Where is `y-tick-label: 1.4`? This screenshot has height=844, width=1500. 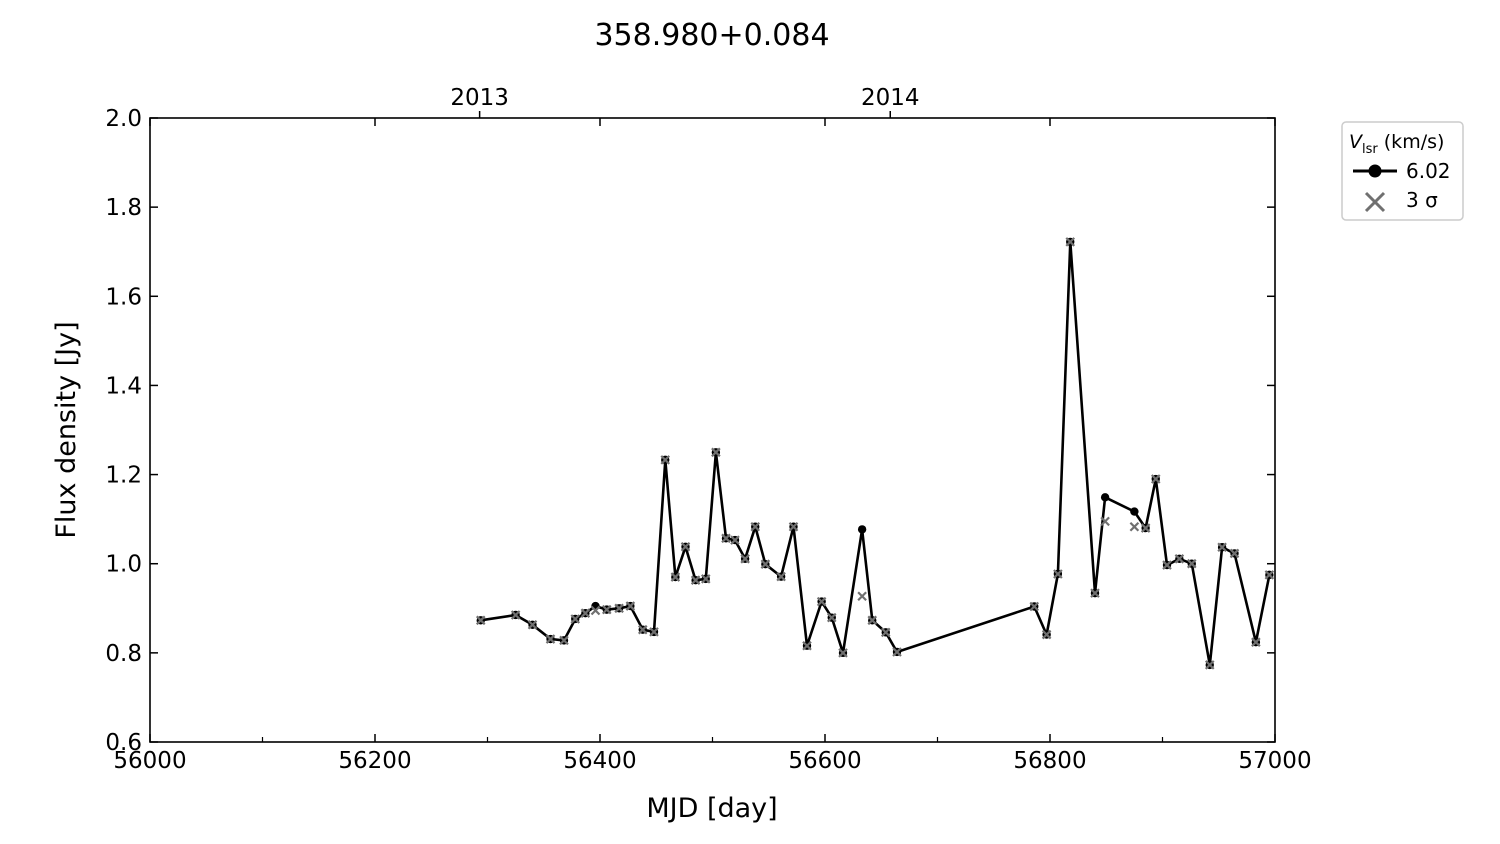 y-tick-label: 1.4 is located at coordinates (123, 386).